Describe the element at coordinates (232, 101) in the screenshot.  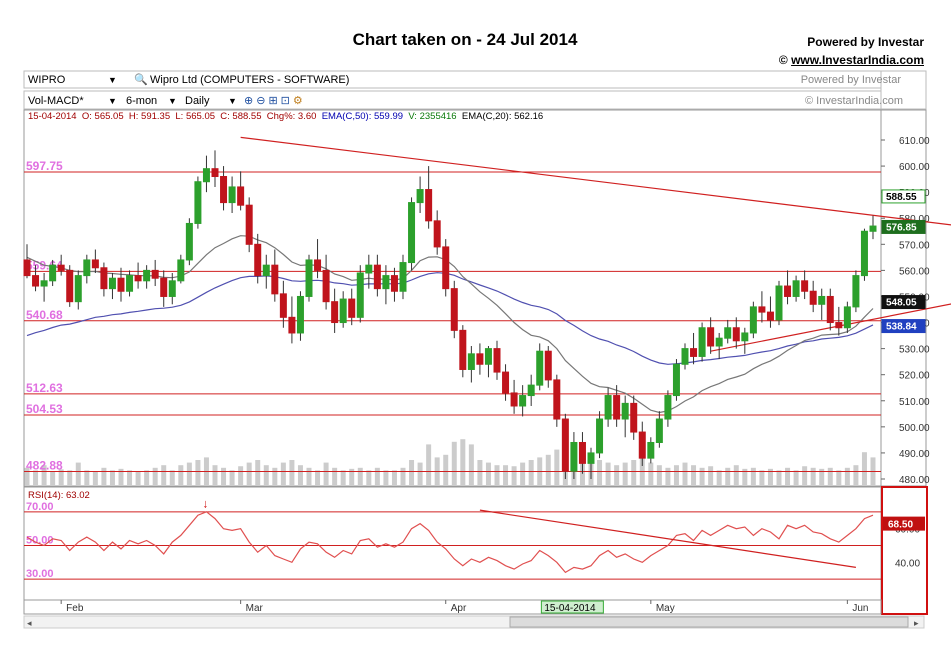
I see `interval-dropdown-icon: ▼` at that location.